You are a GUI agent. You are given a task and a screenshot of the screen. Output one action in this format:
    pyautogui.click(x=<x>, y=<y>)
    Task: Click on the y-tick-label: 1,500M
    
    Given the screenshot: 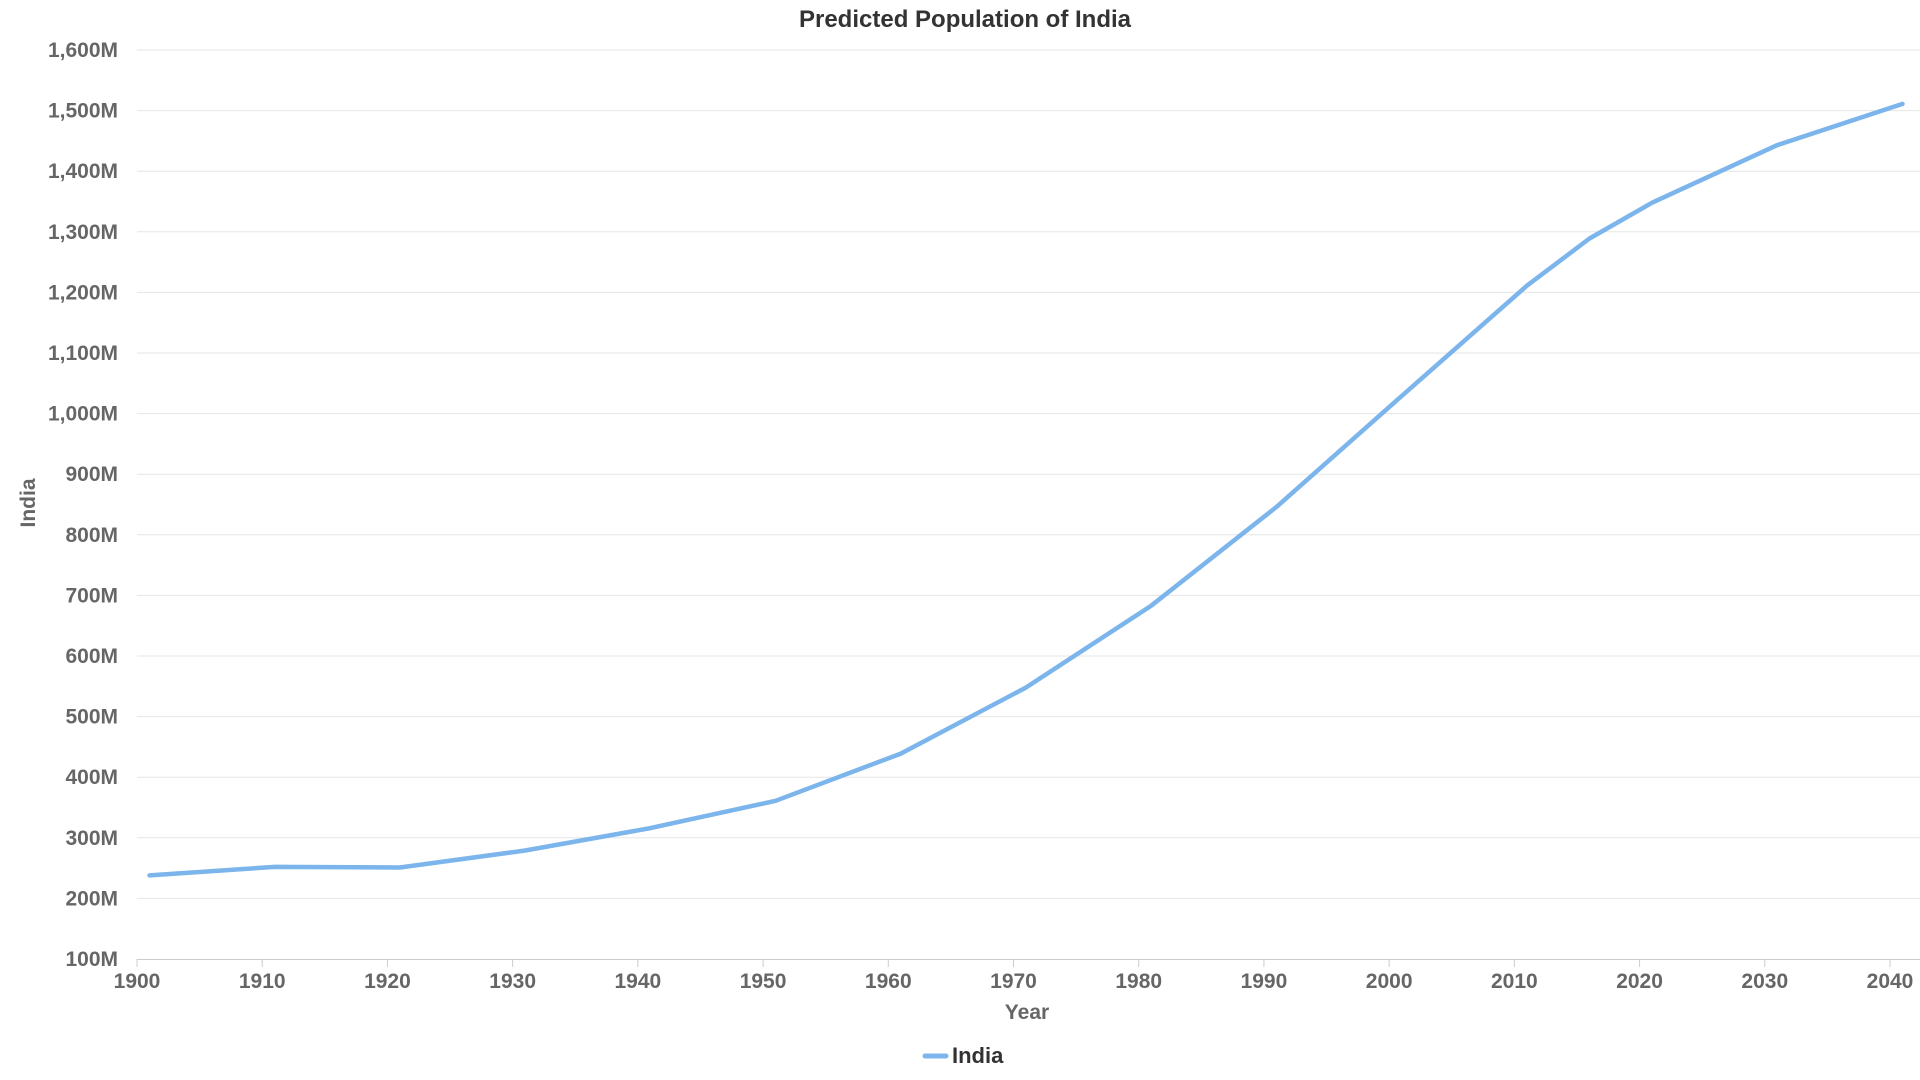 What is the action you would take?
    pyautogui.click(x=83, y=111)
    